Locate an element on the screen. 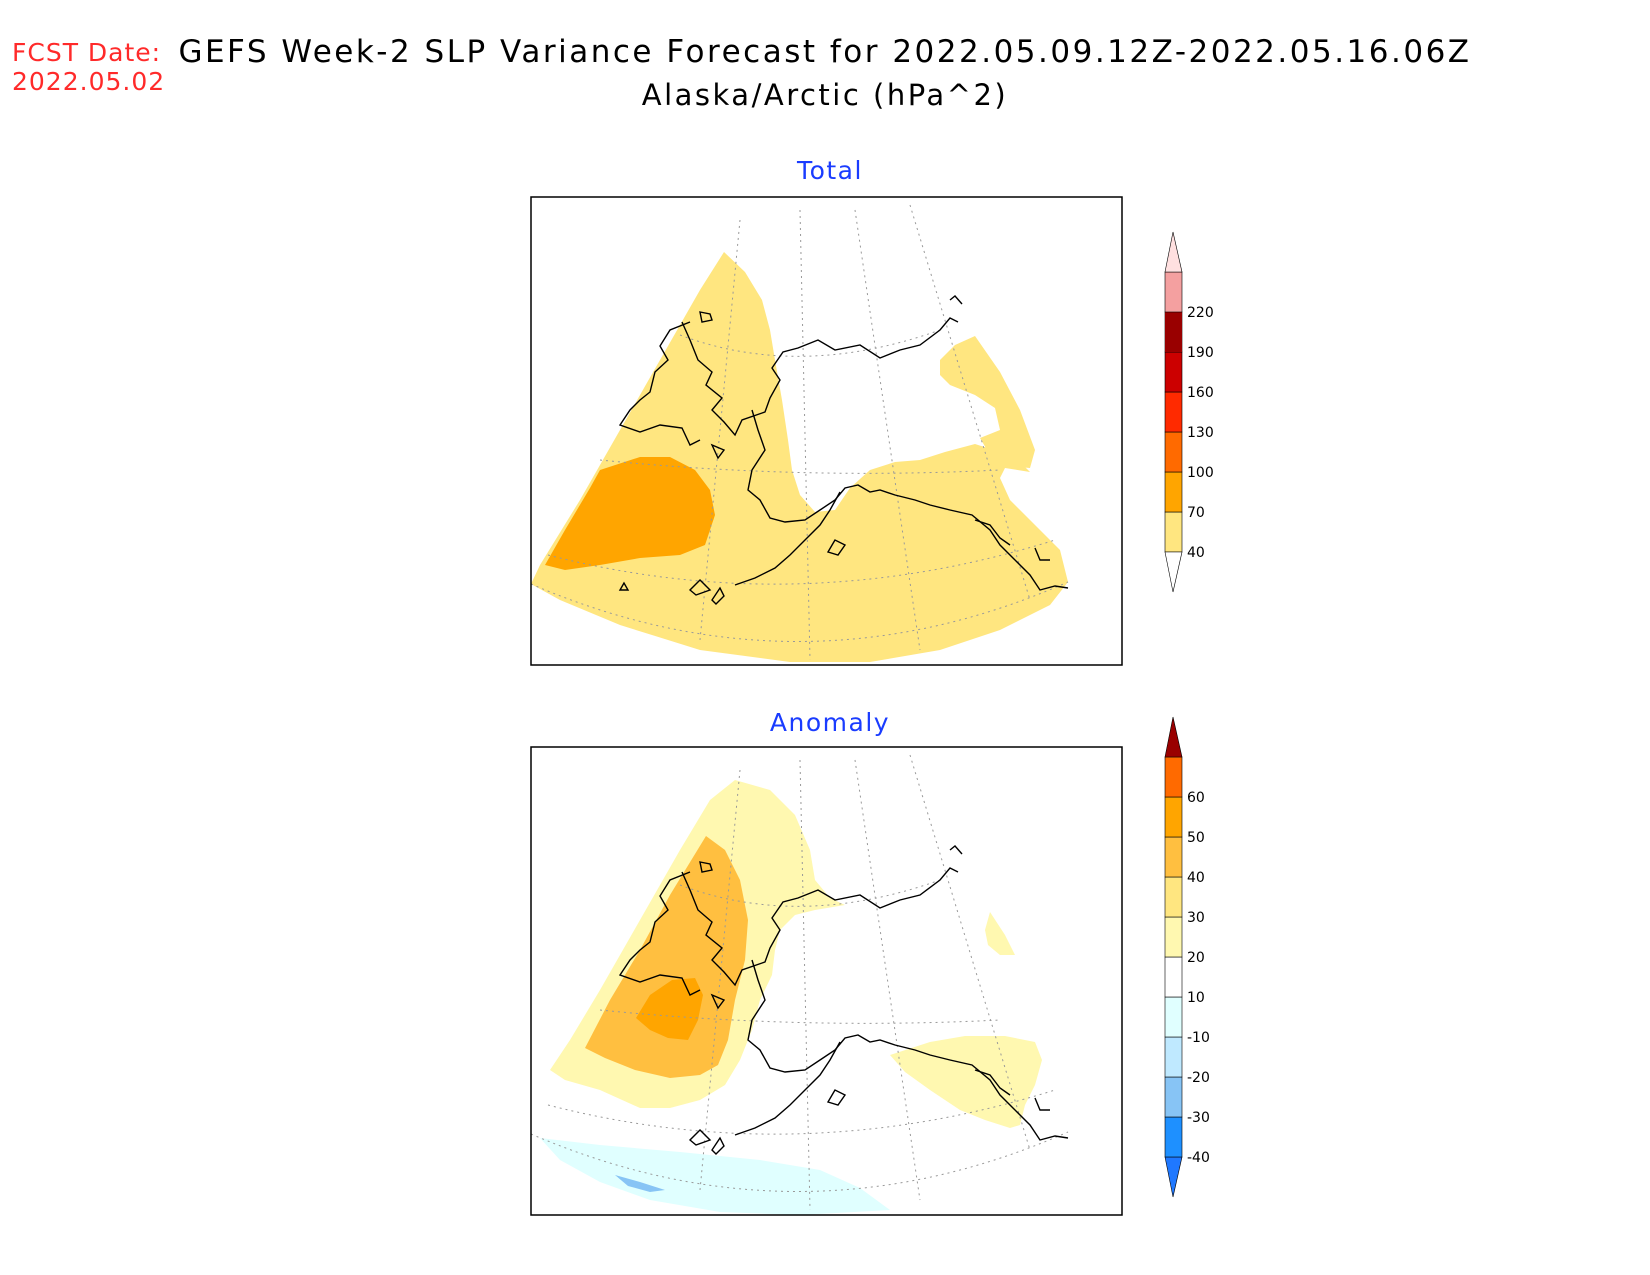 The width and height of the screenshot is (1650, 1275). cb-anom-label-5: 20 is located at coordinates (1196, 958).